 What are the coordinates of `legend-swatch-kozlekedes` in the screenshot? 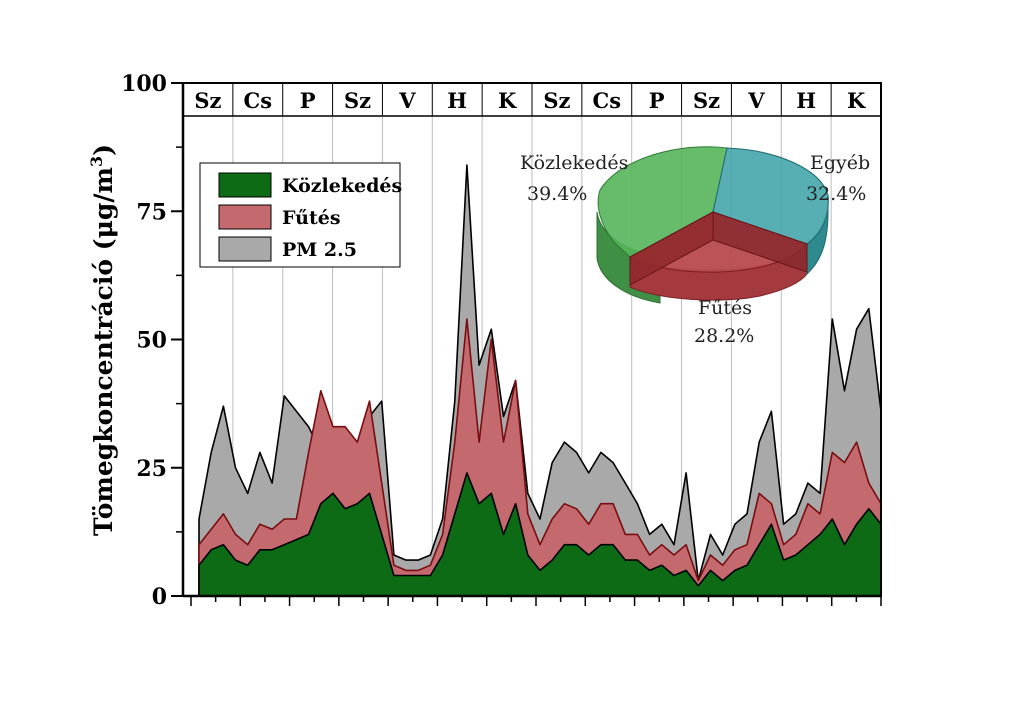 It's located at (245, 185).